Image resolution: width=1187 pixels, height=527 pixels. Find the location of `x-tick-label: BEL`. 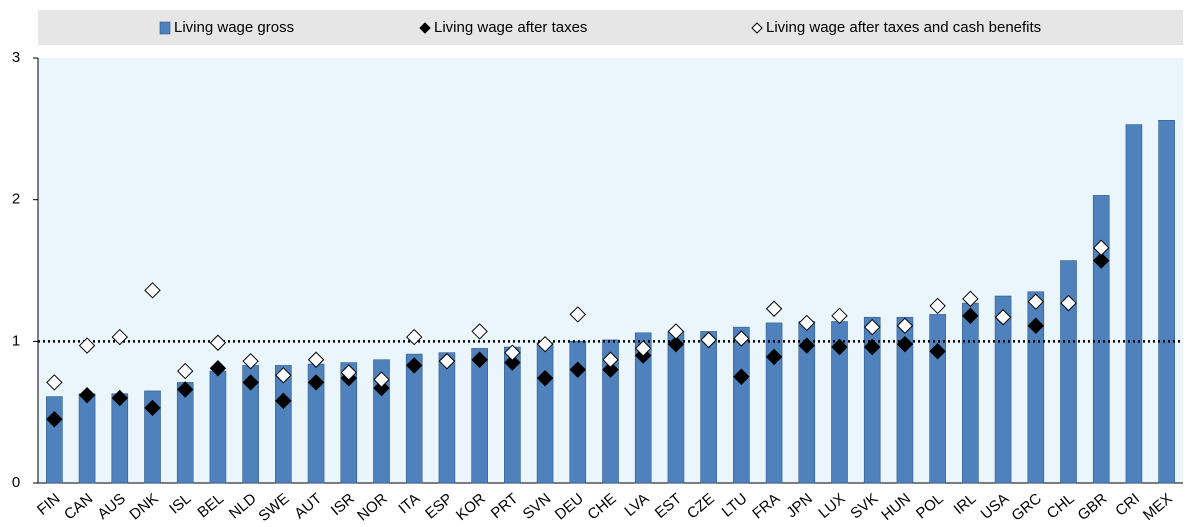

x-tick-label: BEL is located at coordinates (210, 505).